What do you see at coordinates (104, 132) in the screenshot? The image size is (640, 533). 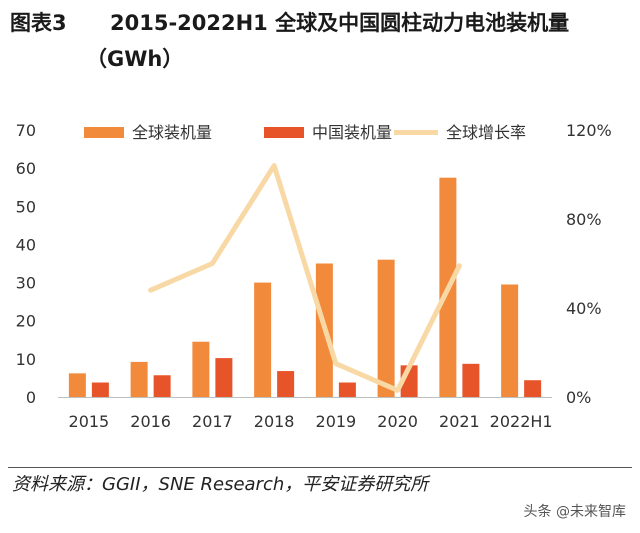 I see `legend-swatch-global` at bounding box center [104, 132].